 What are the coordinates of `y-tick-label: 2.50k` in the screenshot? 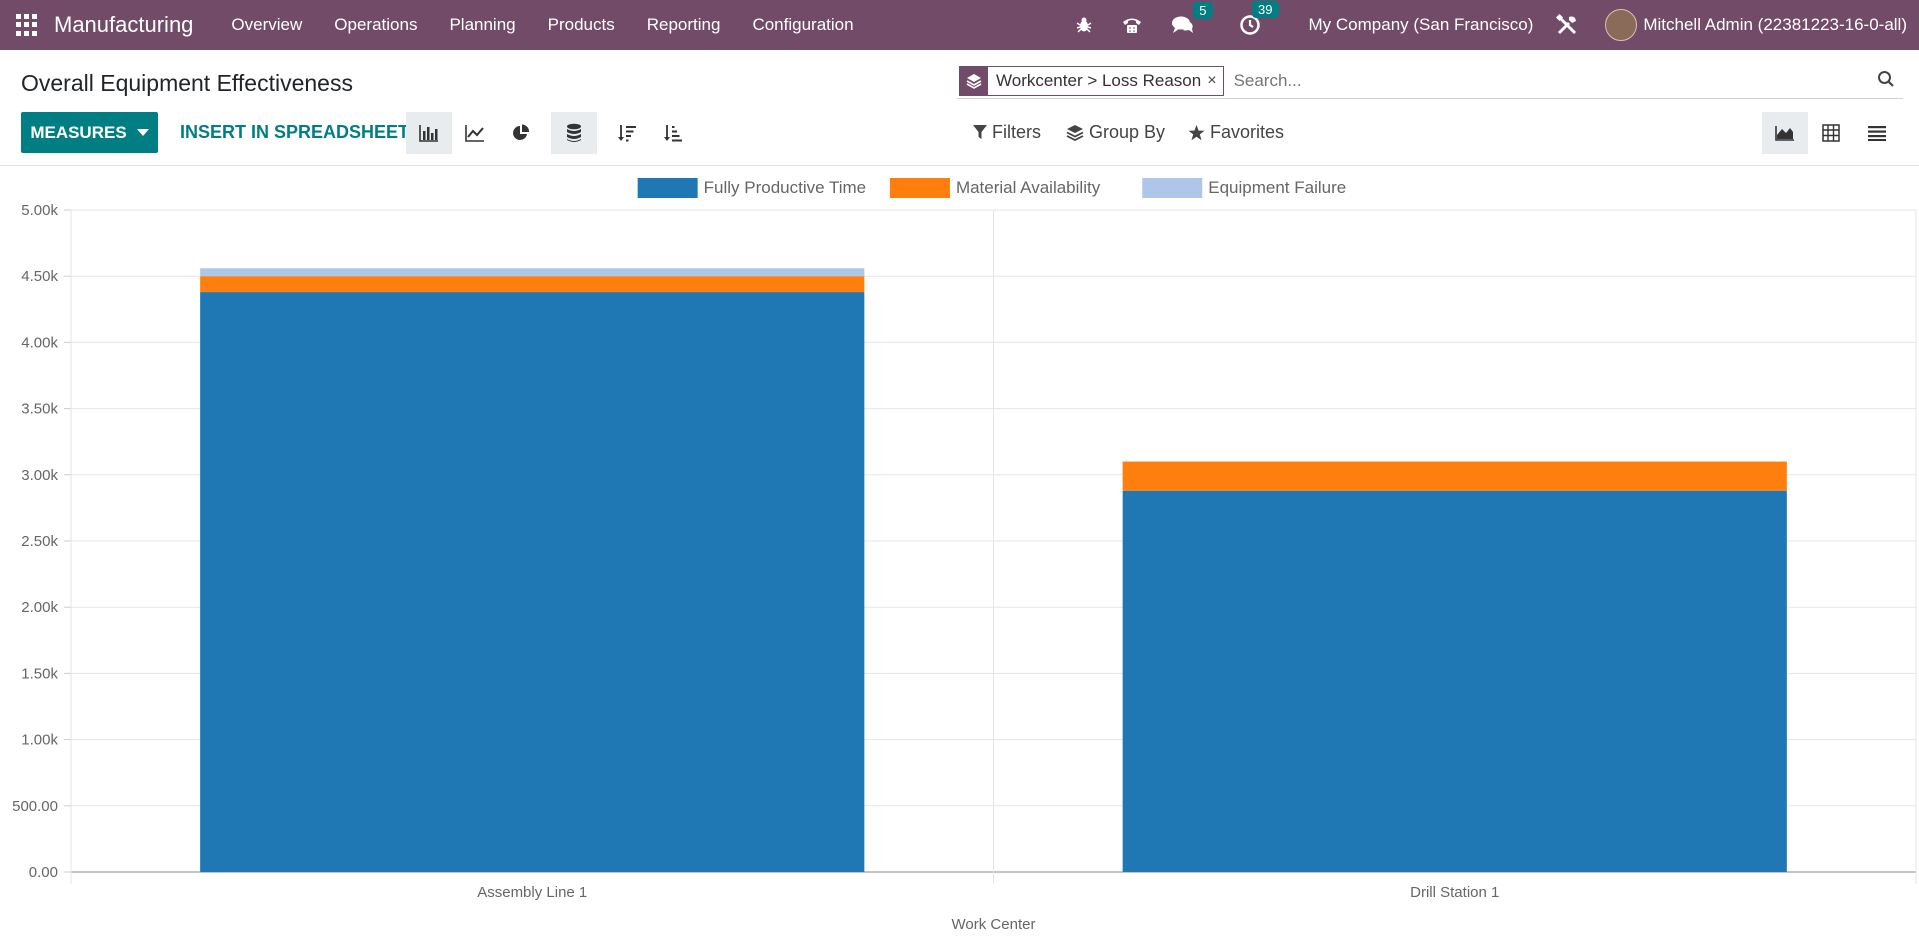 It's located at (39, 541).